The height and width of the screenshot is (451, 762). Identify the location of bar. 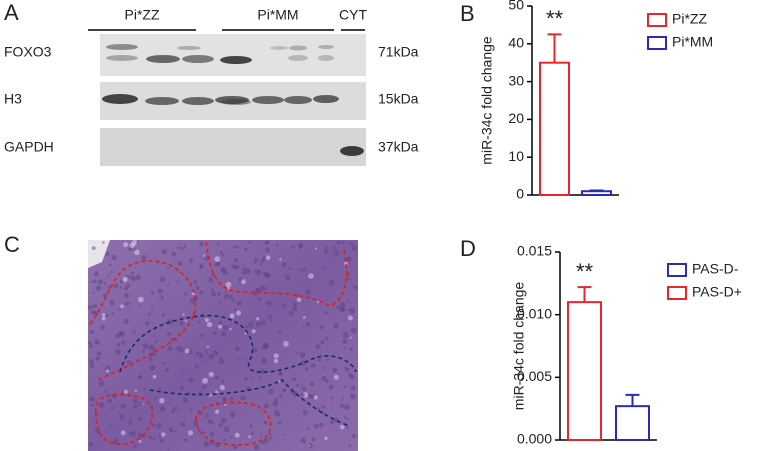
(596, 193).